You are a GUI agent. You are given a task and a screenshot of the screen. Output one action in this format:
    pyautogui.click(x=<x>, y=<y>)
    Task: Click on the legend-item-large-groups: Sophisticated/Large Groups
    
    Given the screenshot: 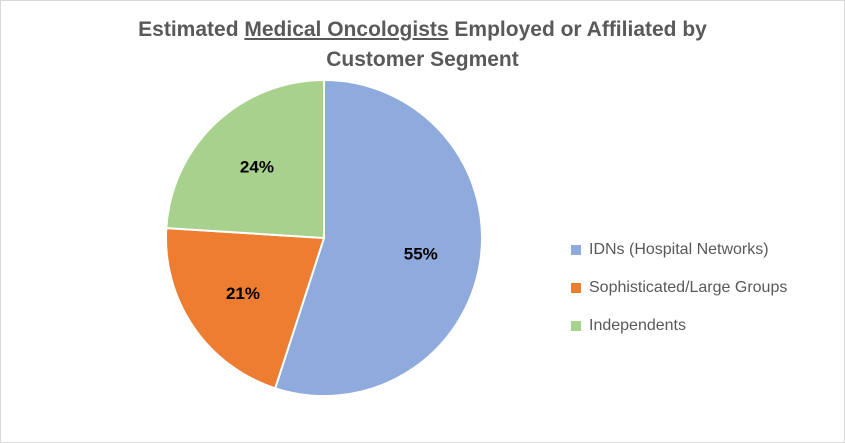 What is the action you would take?
    pyautogui.click(x=679, y=288)
    